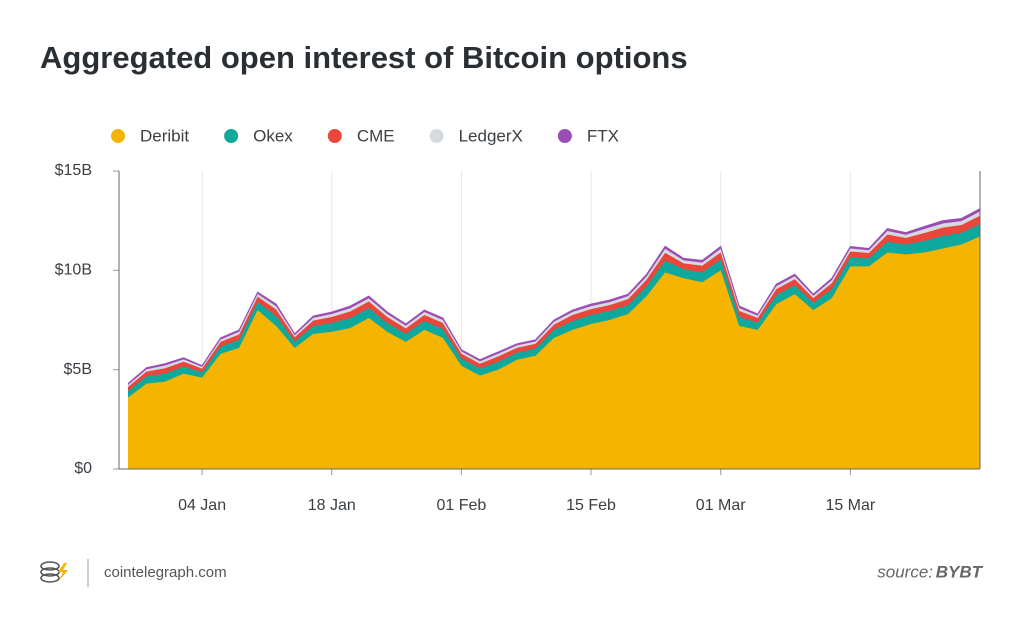 The width and height of the screenshot is (1024, 634). I want to click on y-tick-label: $0, so click(83, 468).